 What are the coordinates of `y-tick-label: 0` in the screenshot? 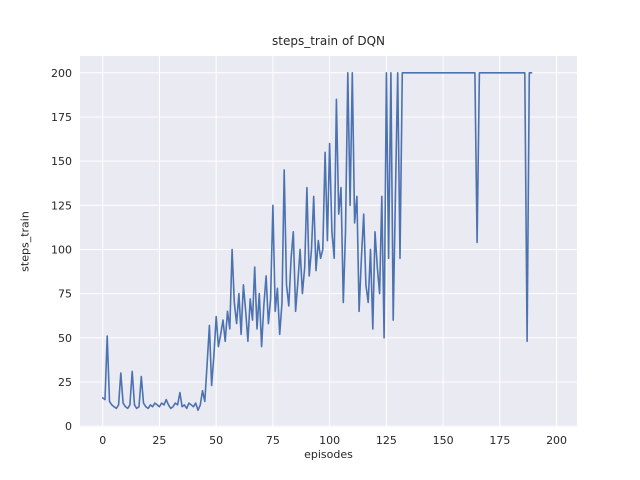 It's located at (68, 426).